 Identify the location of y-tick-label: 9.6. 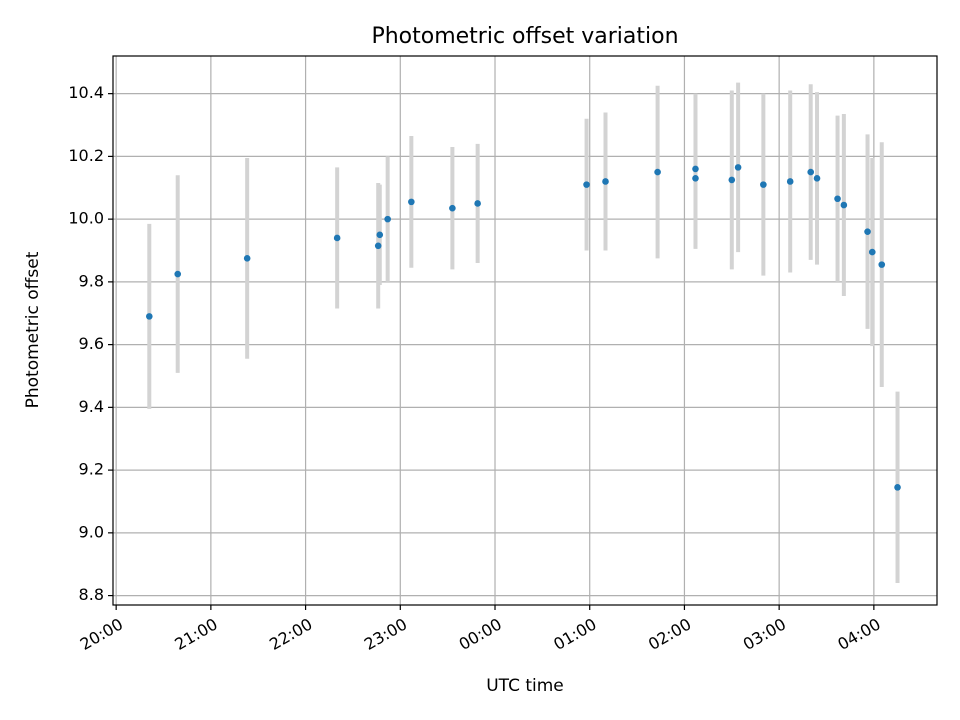
(91, 343).